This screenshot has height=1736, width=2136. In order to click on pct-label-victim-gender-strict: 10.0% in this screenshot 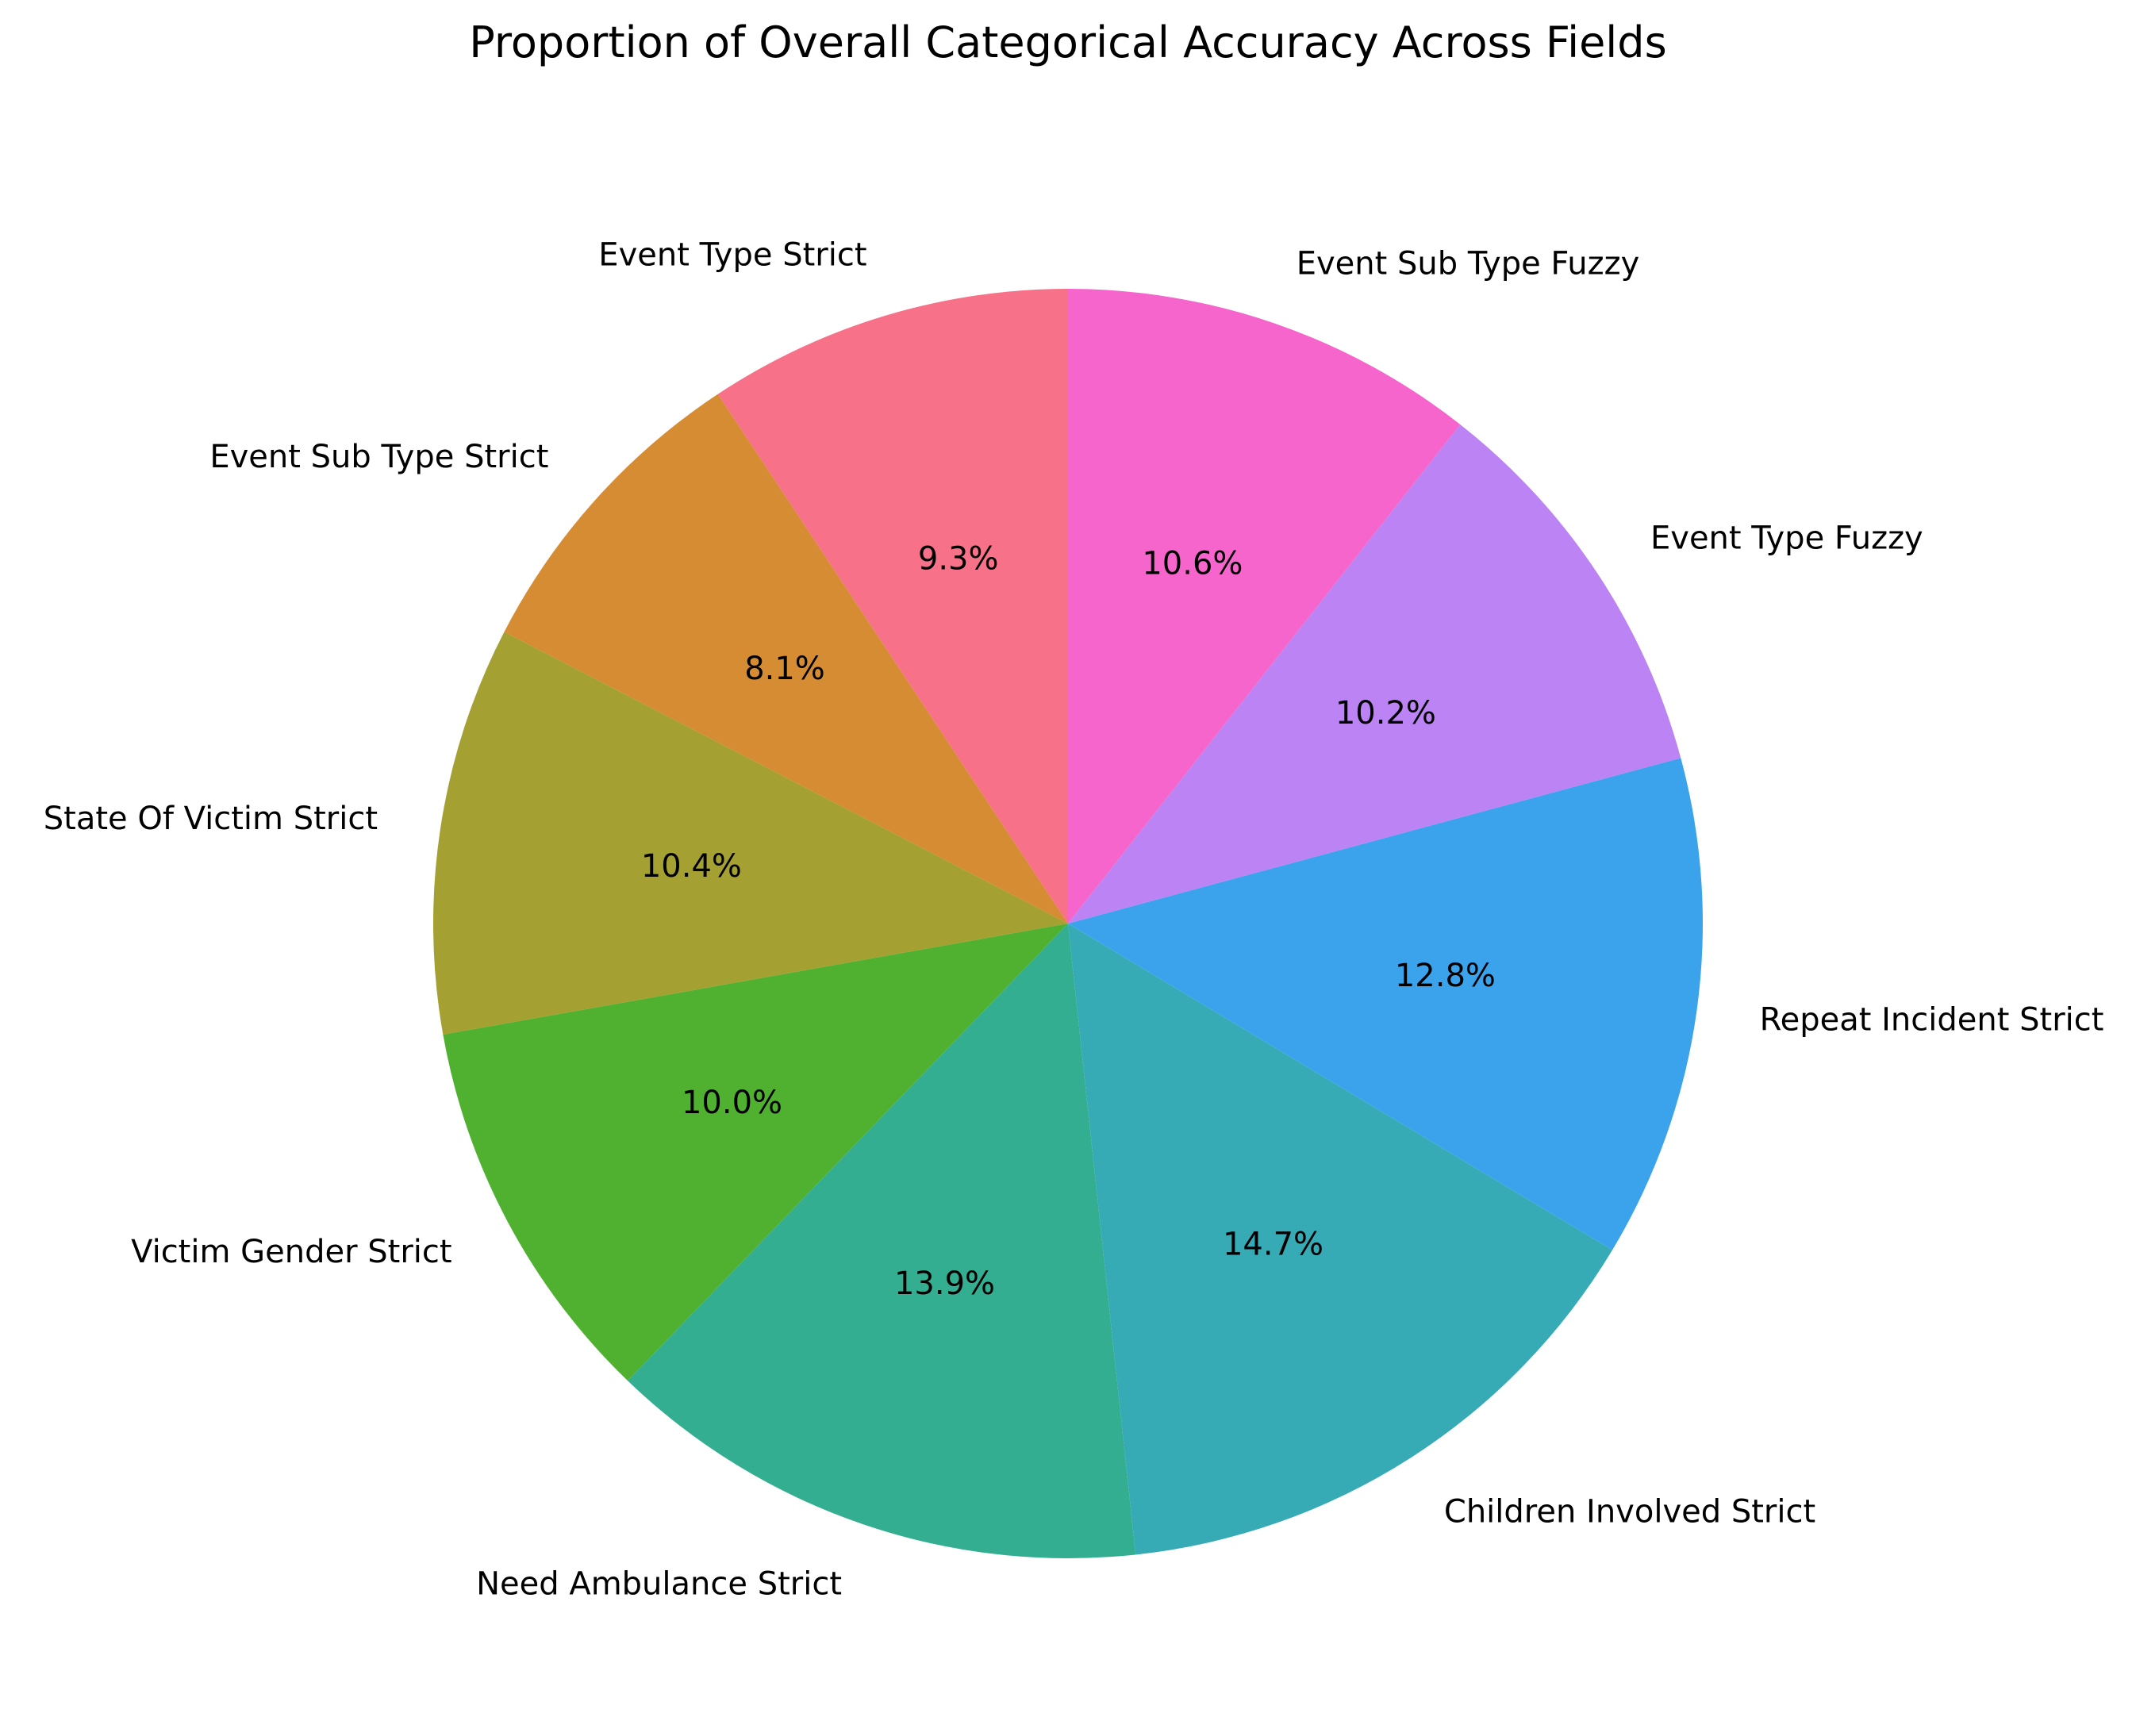, I will do `click(732, 1103)`.